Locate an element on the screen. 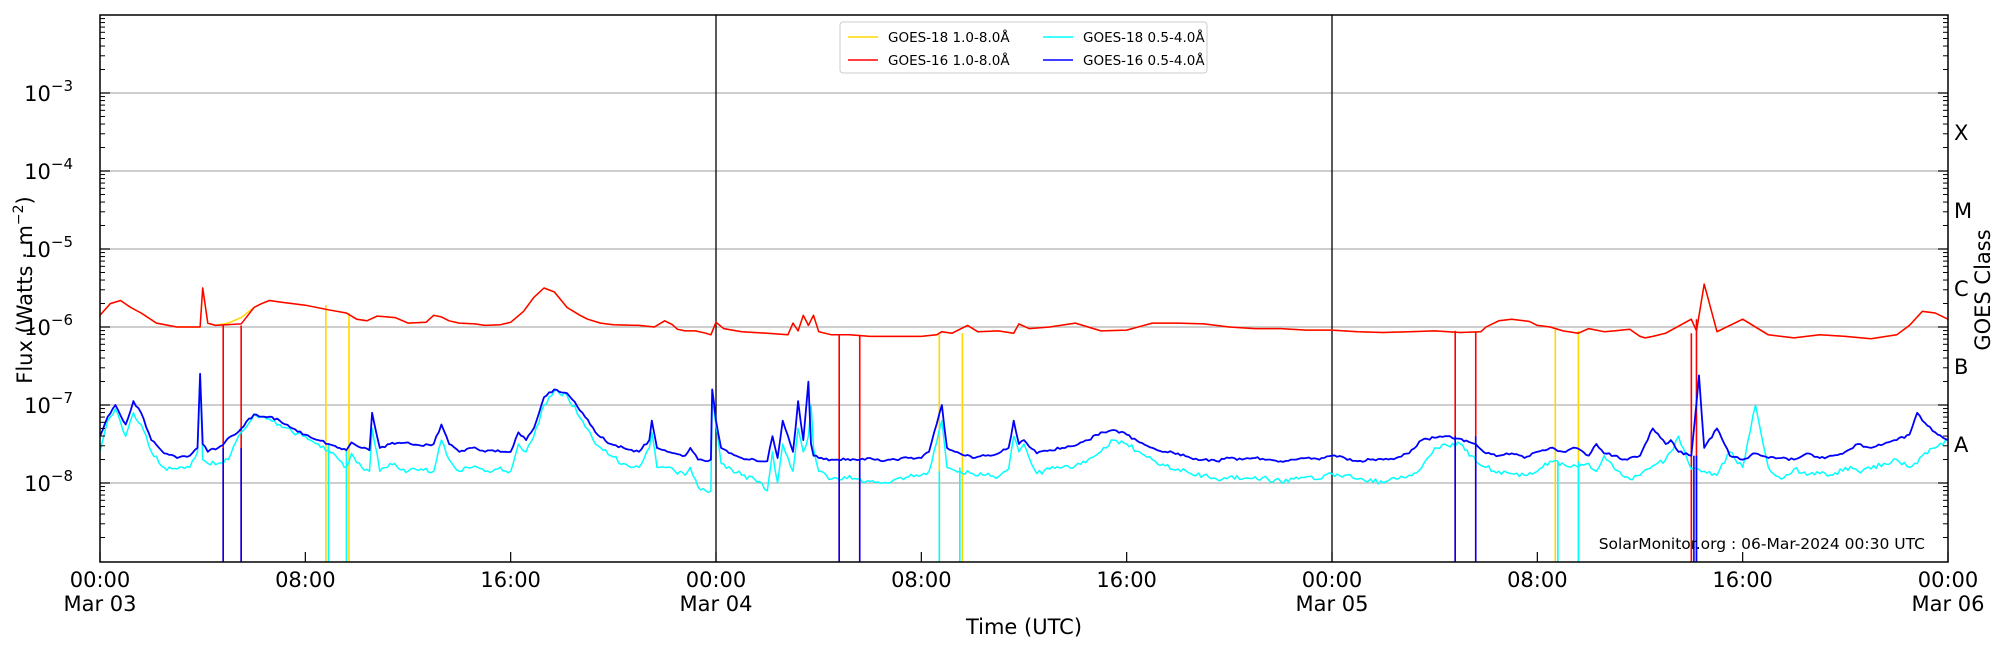 Image resolution: width=2000 pixels, height=650 pixels. y-tick-label: 10⁻⁴ is located at coordinates (48, 169).